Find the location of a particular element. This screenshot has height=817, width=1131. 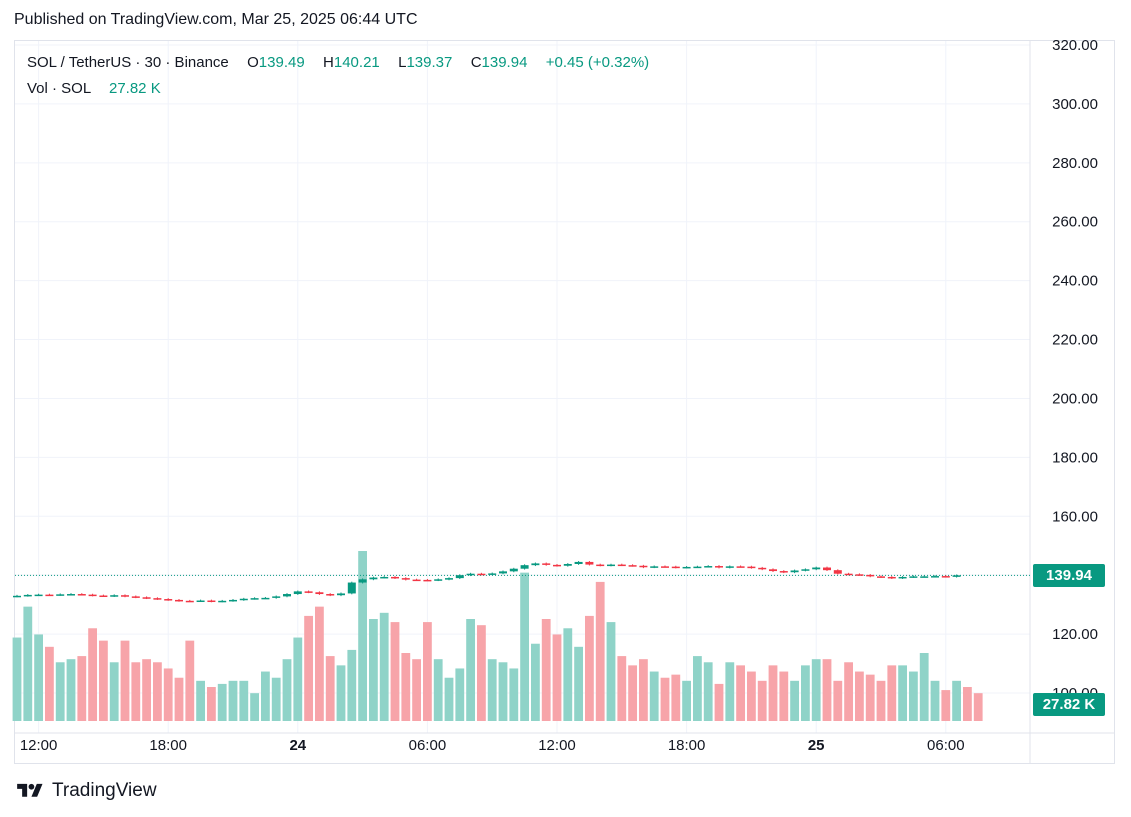

symbol-label: SOL / TetherUS · 30 · Binance is located at coordinates (128, 62).